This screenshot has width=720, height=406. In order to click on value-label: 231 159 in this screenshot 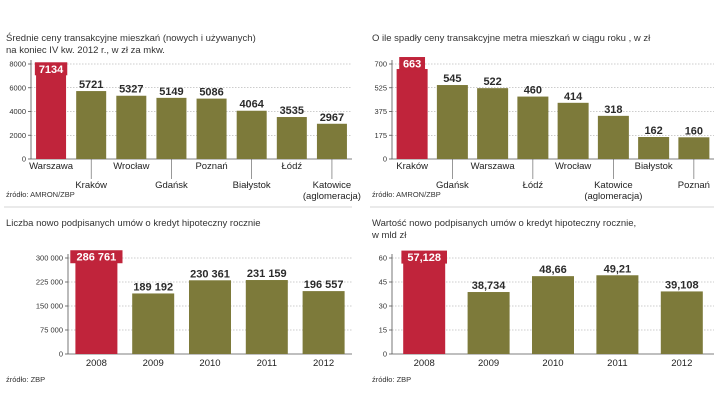, I will do `click(267, 274)`.